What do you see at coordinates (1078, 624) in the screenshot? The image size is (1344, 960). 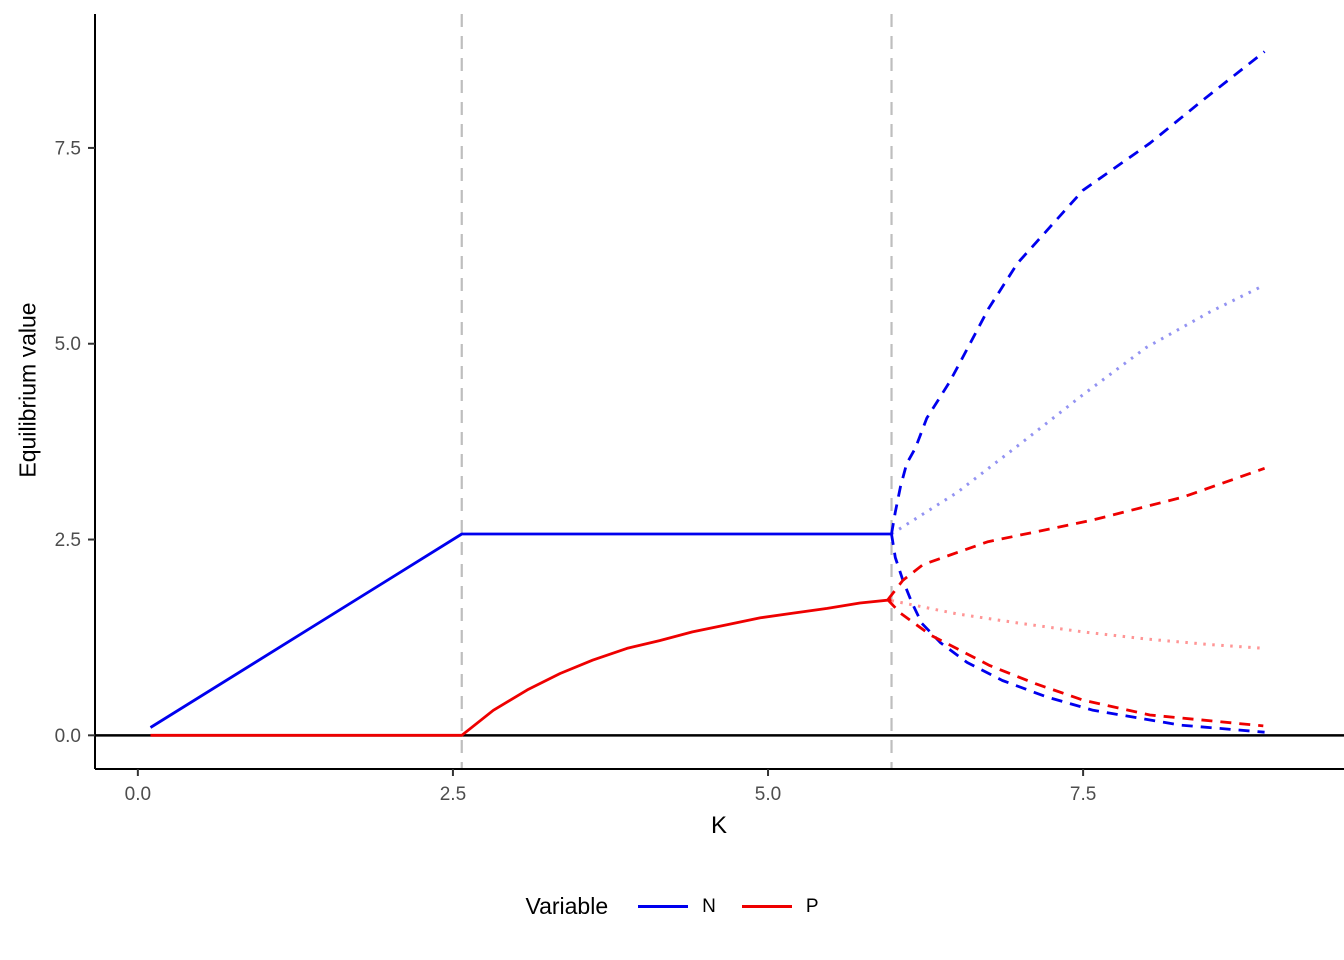 I see `series-p-unstable-equilibrium` at bounding box center [1078, 624].